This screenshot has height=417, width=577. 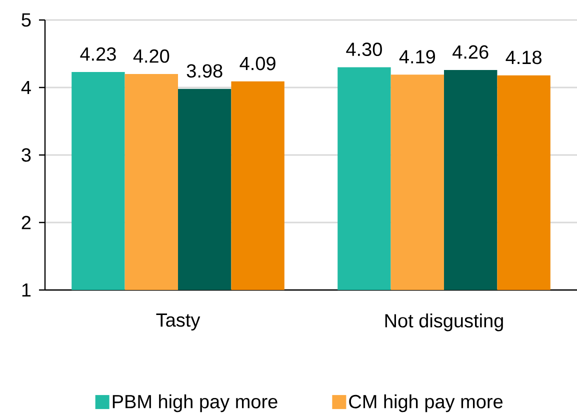 What do you see at coordinates (204, 71) in the screenshot?
I see `data-label: 3.98` at bounding box center [204, 71].